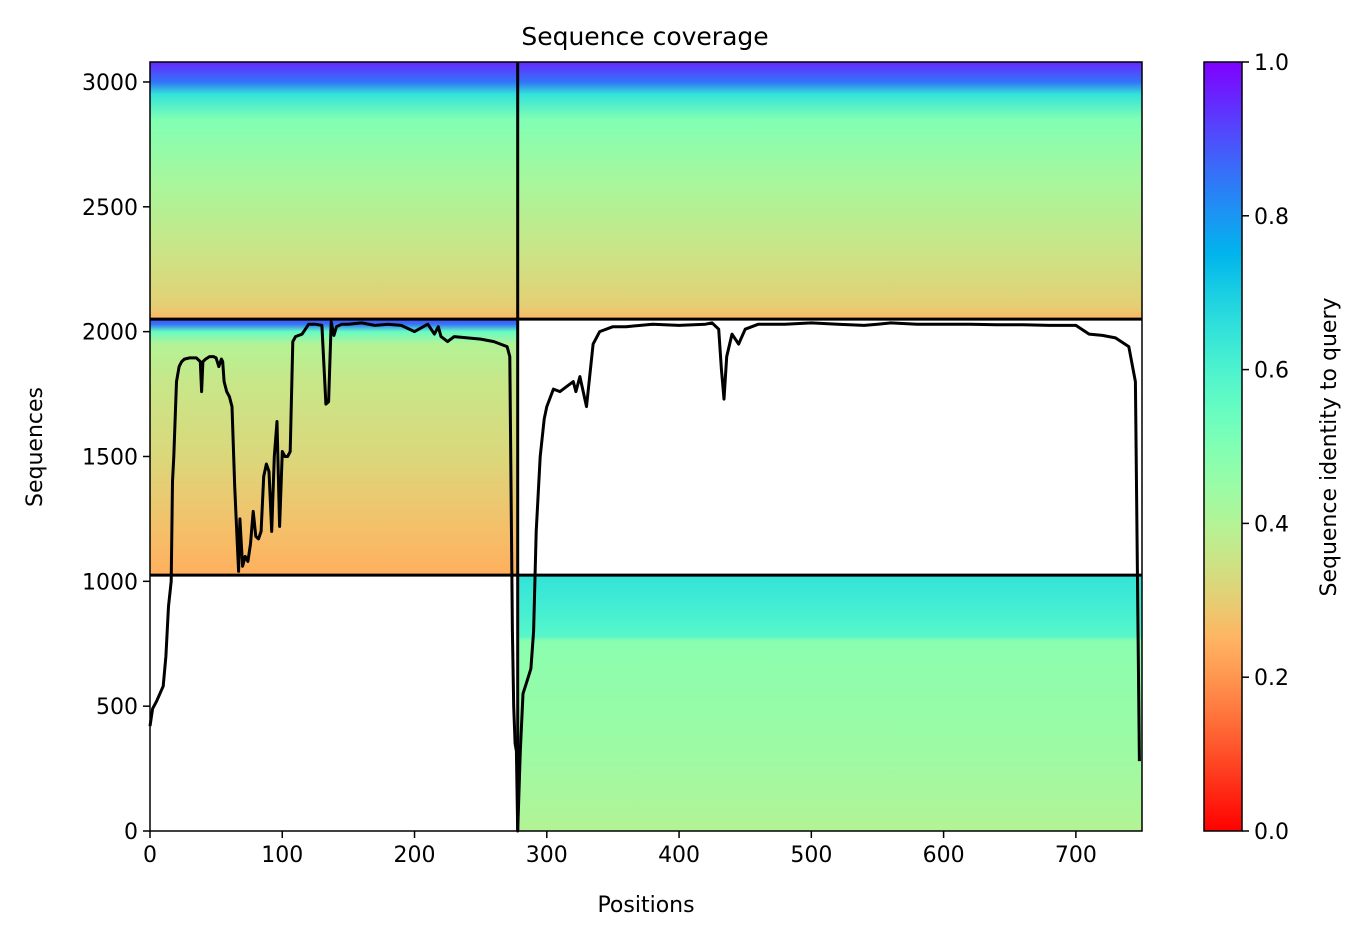 The width and height of the screenshot is (1364, 939). I want to click on x-tick-label: 400, so click(679, 855).